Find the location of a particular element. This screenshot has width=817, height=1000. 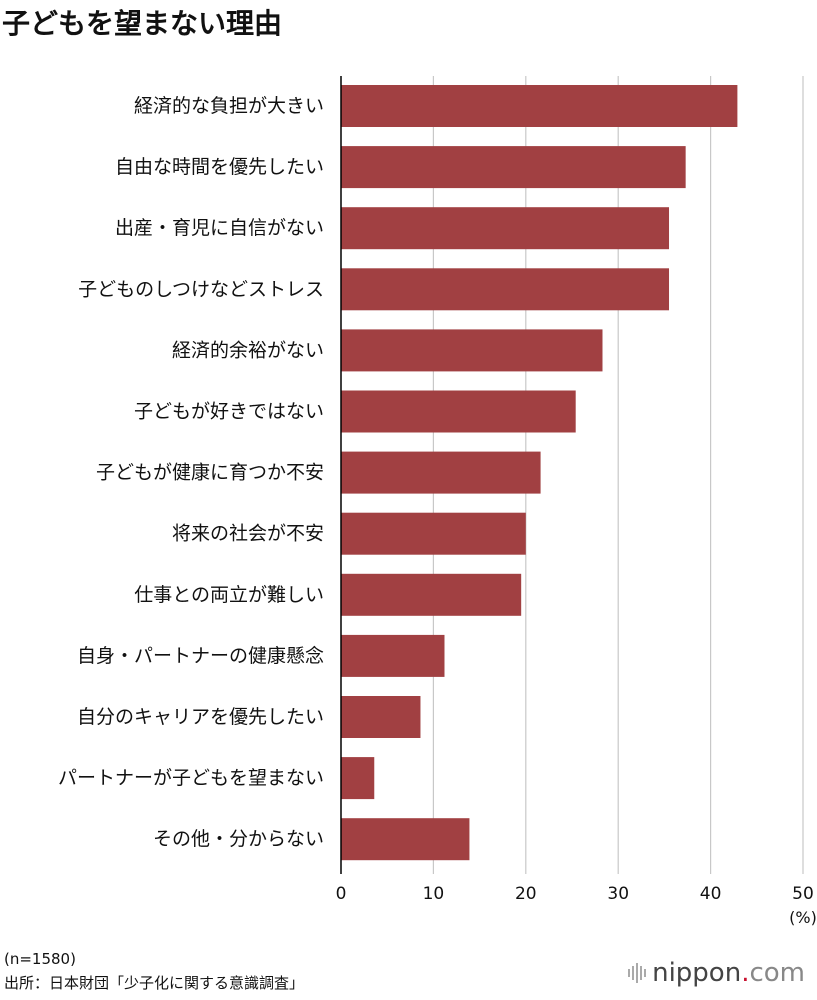

logo-suffix: com is located at coordinates (777, 973).